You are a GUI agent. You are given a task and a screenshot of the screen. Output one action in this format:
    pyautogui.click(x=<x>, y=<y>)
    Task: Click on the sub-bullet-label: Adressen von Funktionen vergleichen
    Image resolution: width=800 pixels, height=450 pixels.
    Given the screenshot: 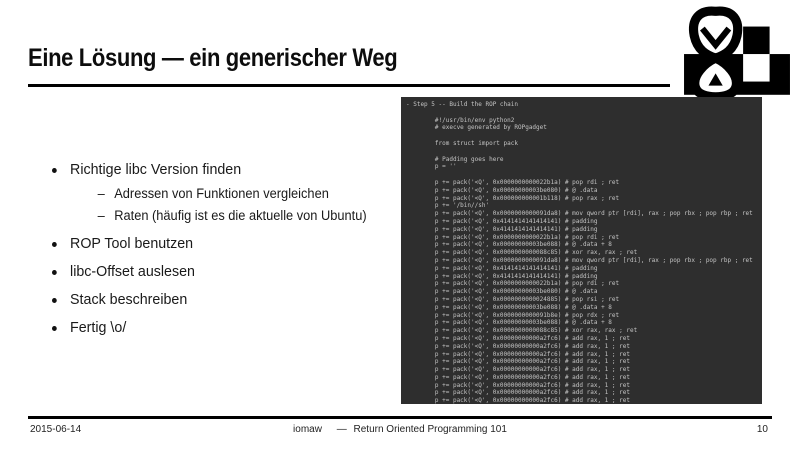 What is the action you would take?
    pyautogui.click(x=221, y=193)
    